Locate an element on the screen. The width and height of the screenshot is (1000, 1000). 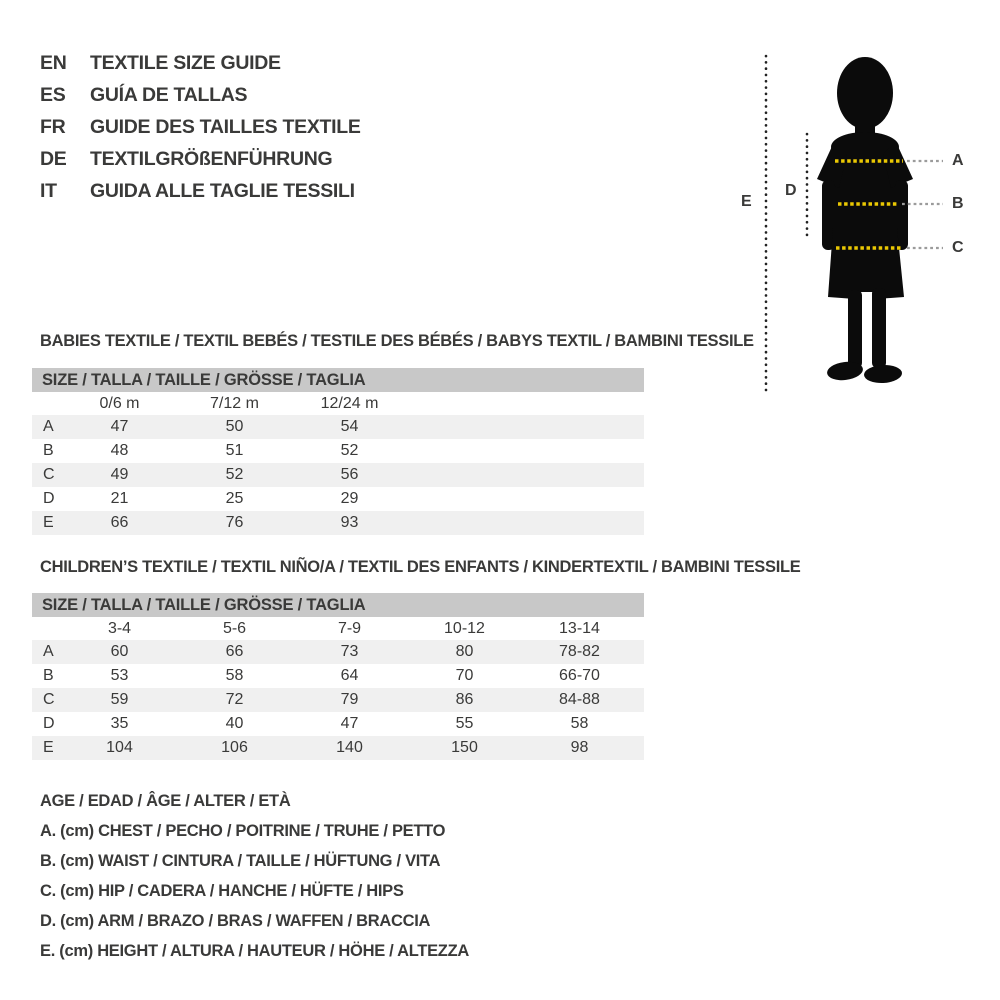
lang-label: GUIDA ALLE TAGLIE TESSILI is located at coordinates (222, 191).